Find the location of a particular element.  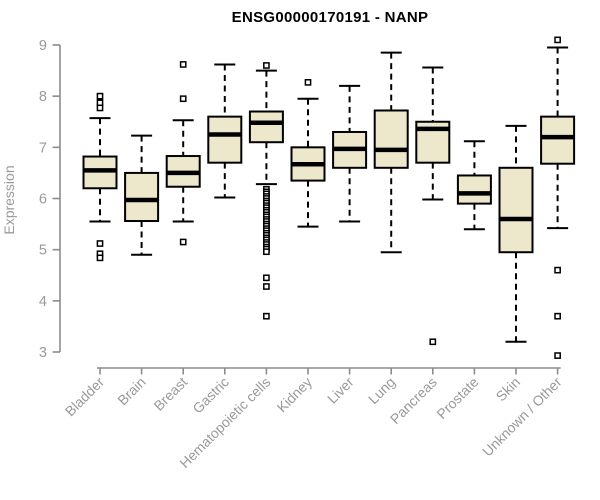

x-tick-label: Breast is located at coordinates (170, 394).